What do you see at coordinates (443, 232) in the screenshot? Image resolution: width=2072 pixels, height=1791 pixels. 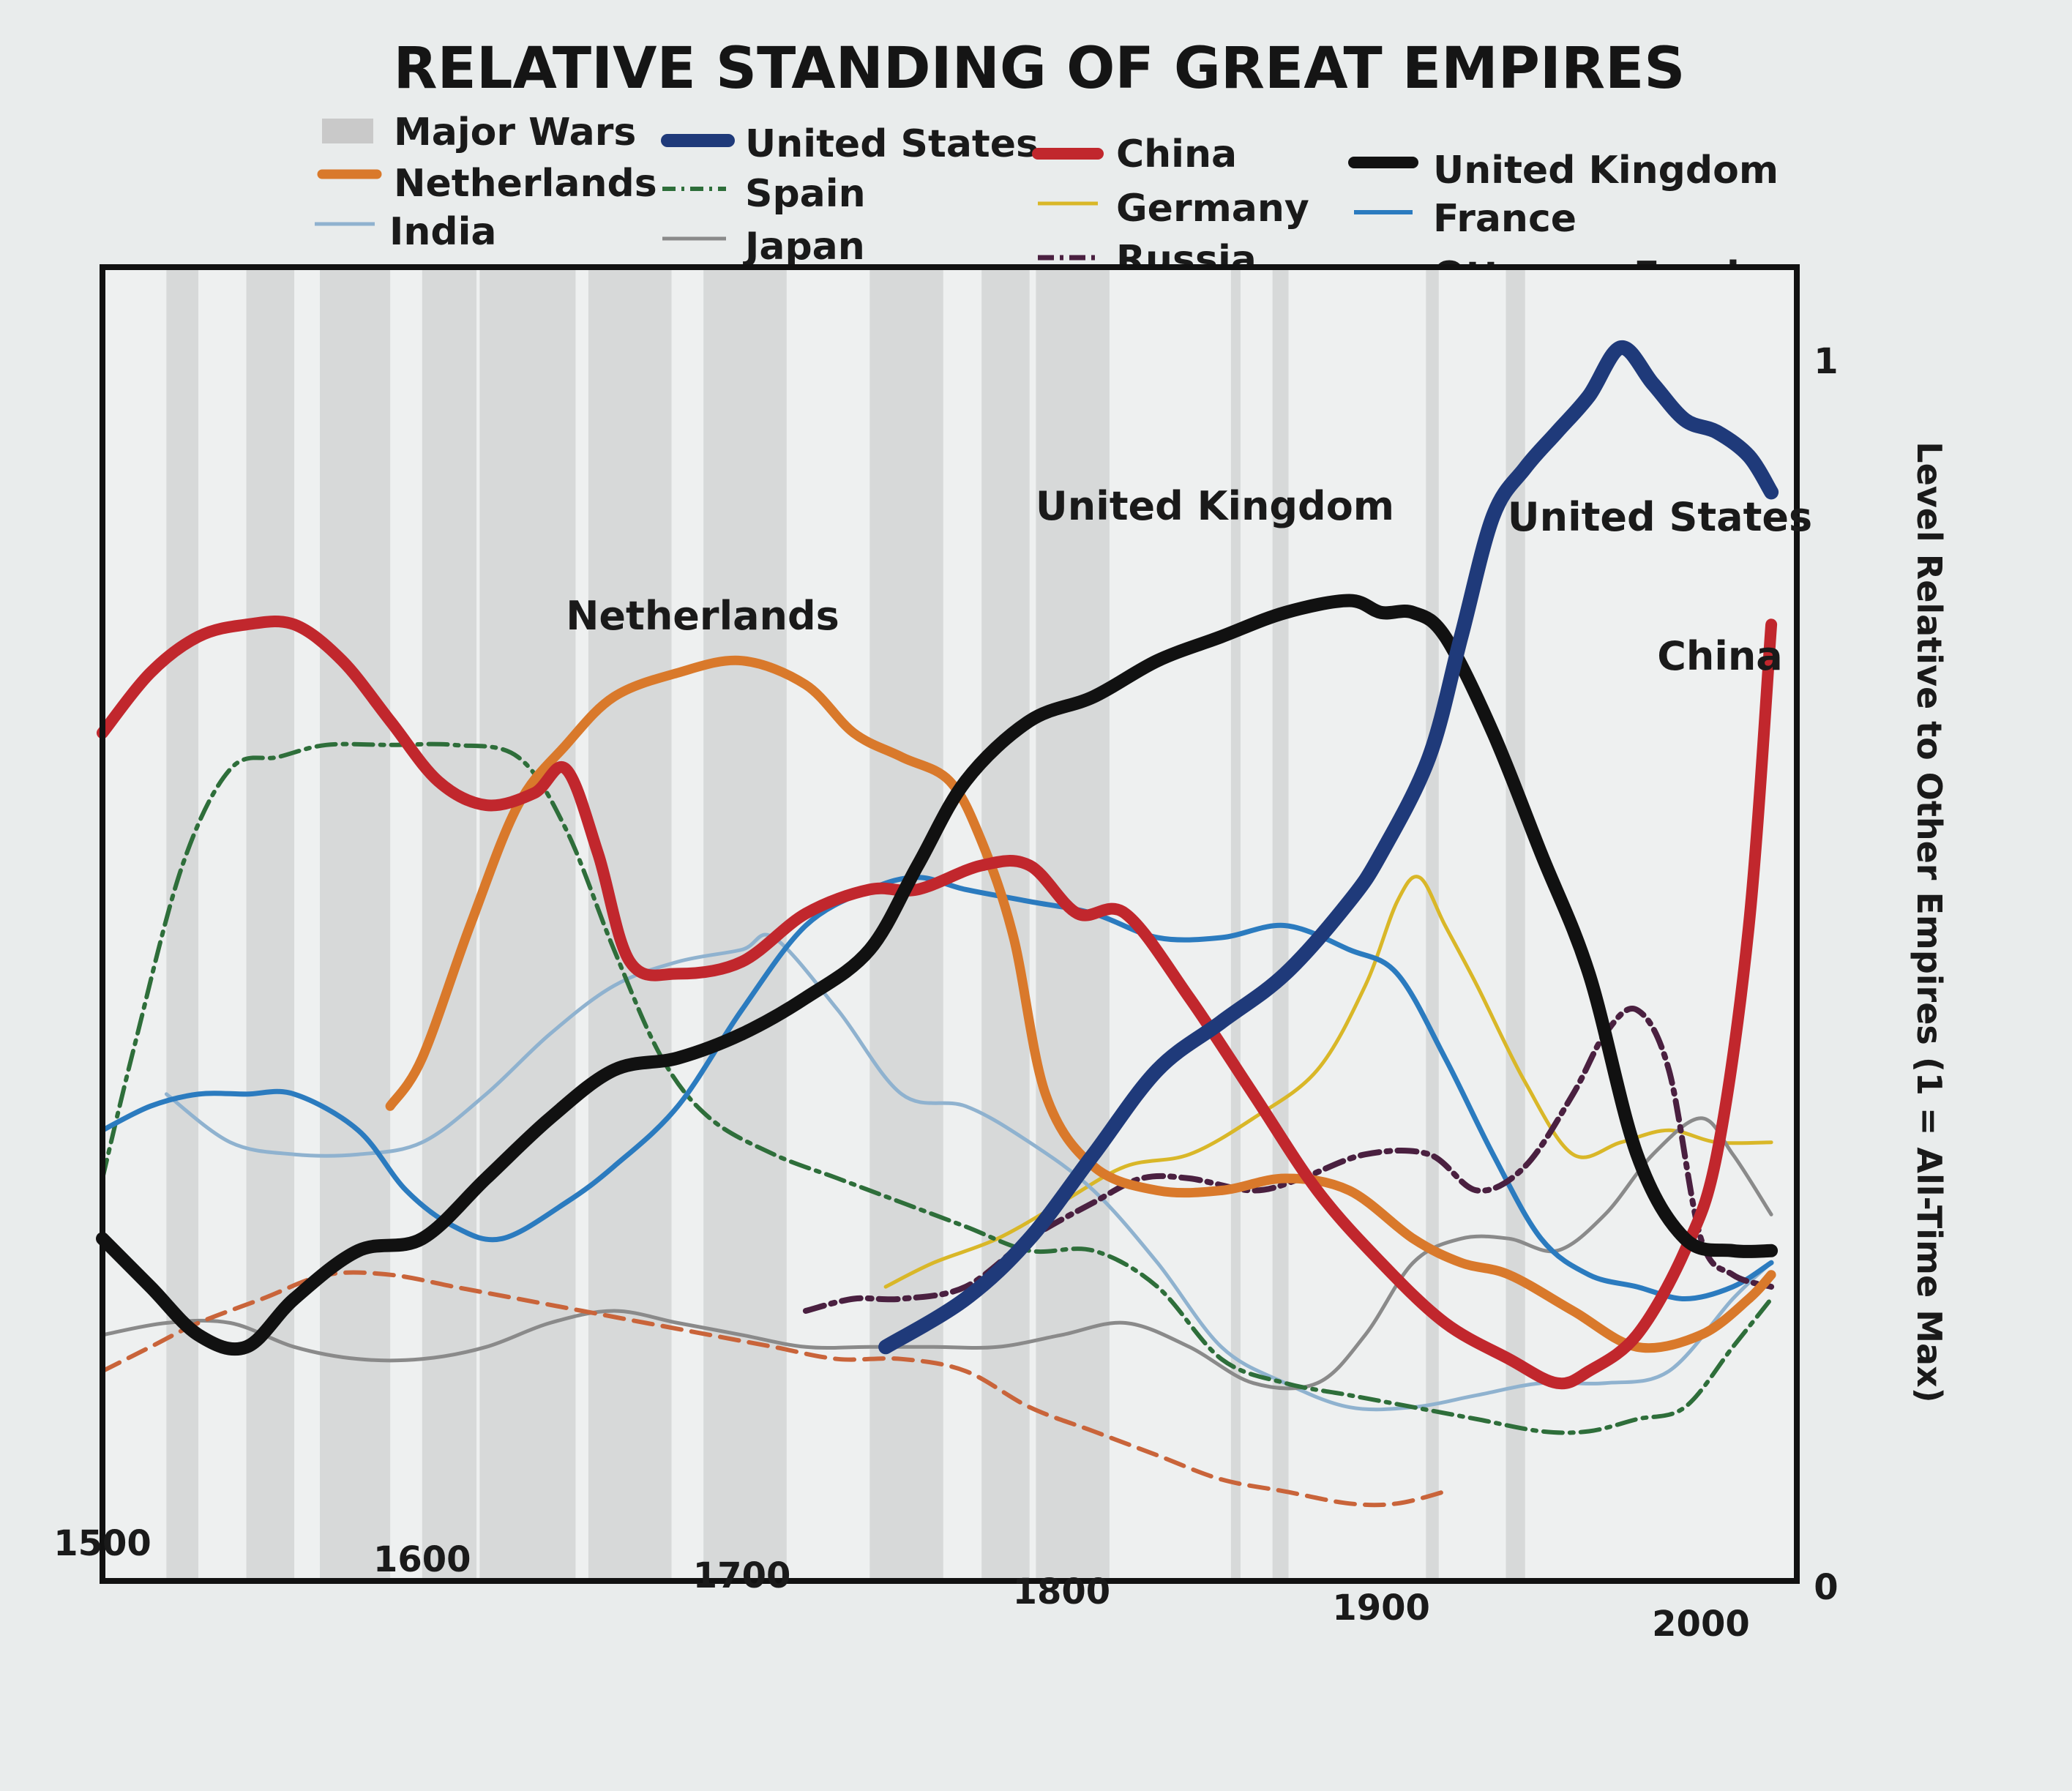 I see `legend-label-india: India` at bounding box center [443, 232].